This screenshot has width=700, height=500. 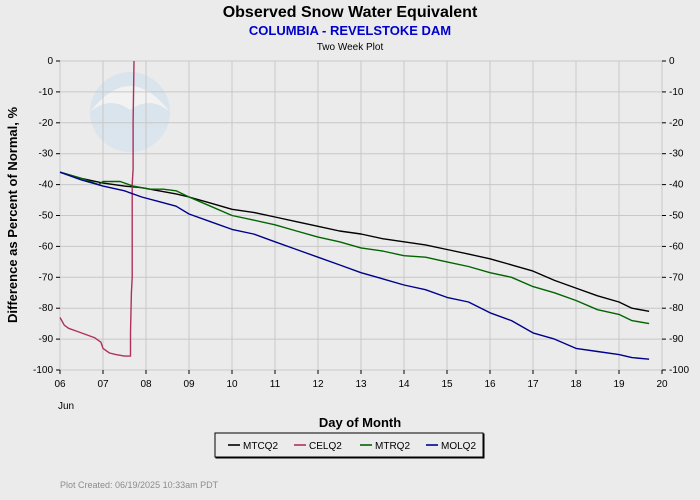 I want to click on x-tick-label: 14, so click(x=404, y=384).